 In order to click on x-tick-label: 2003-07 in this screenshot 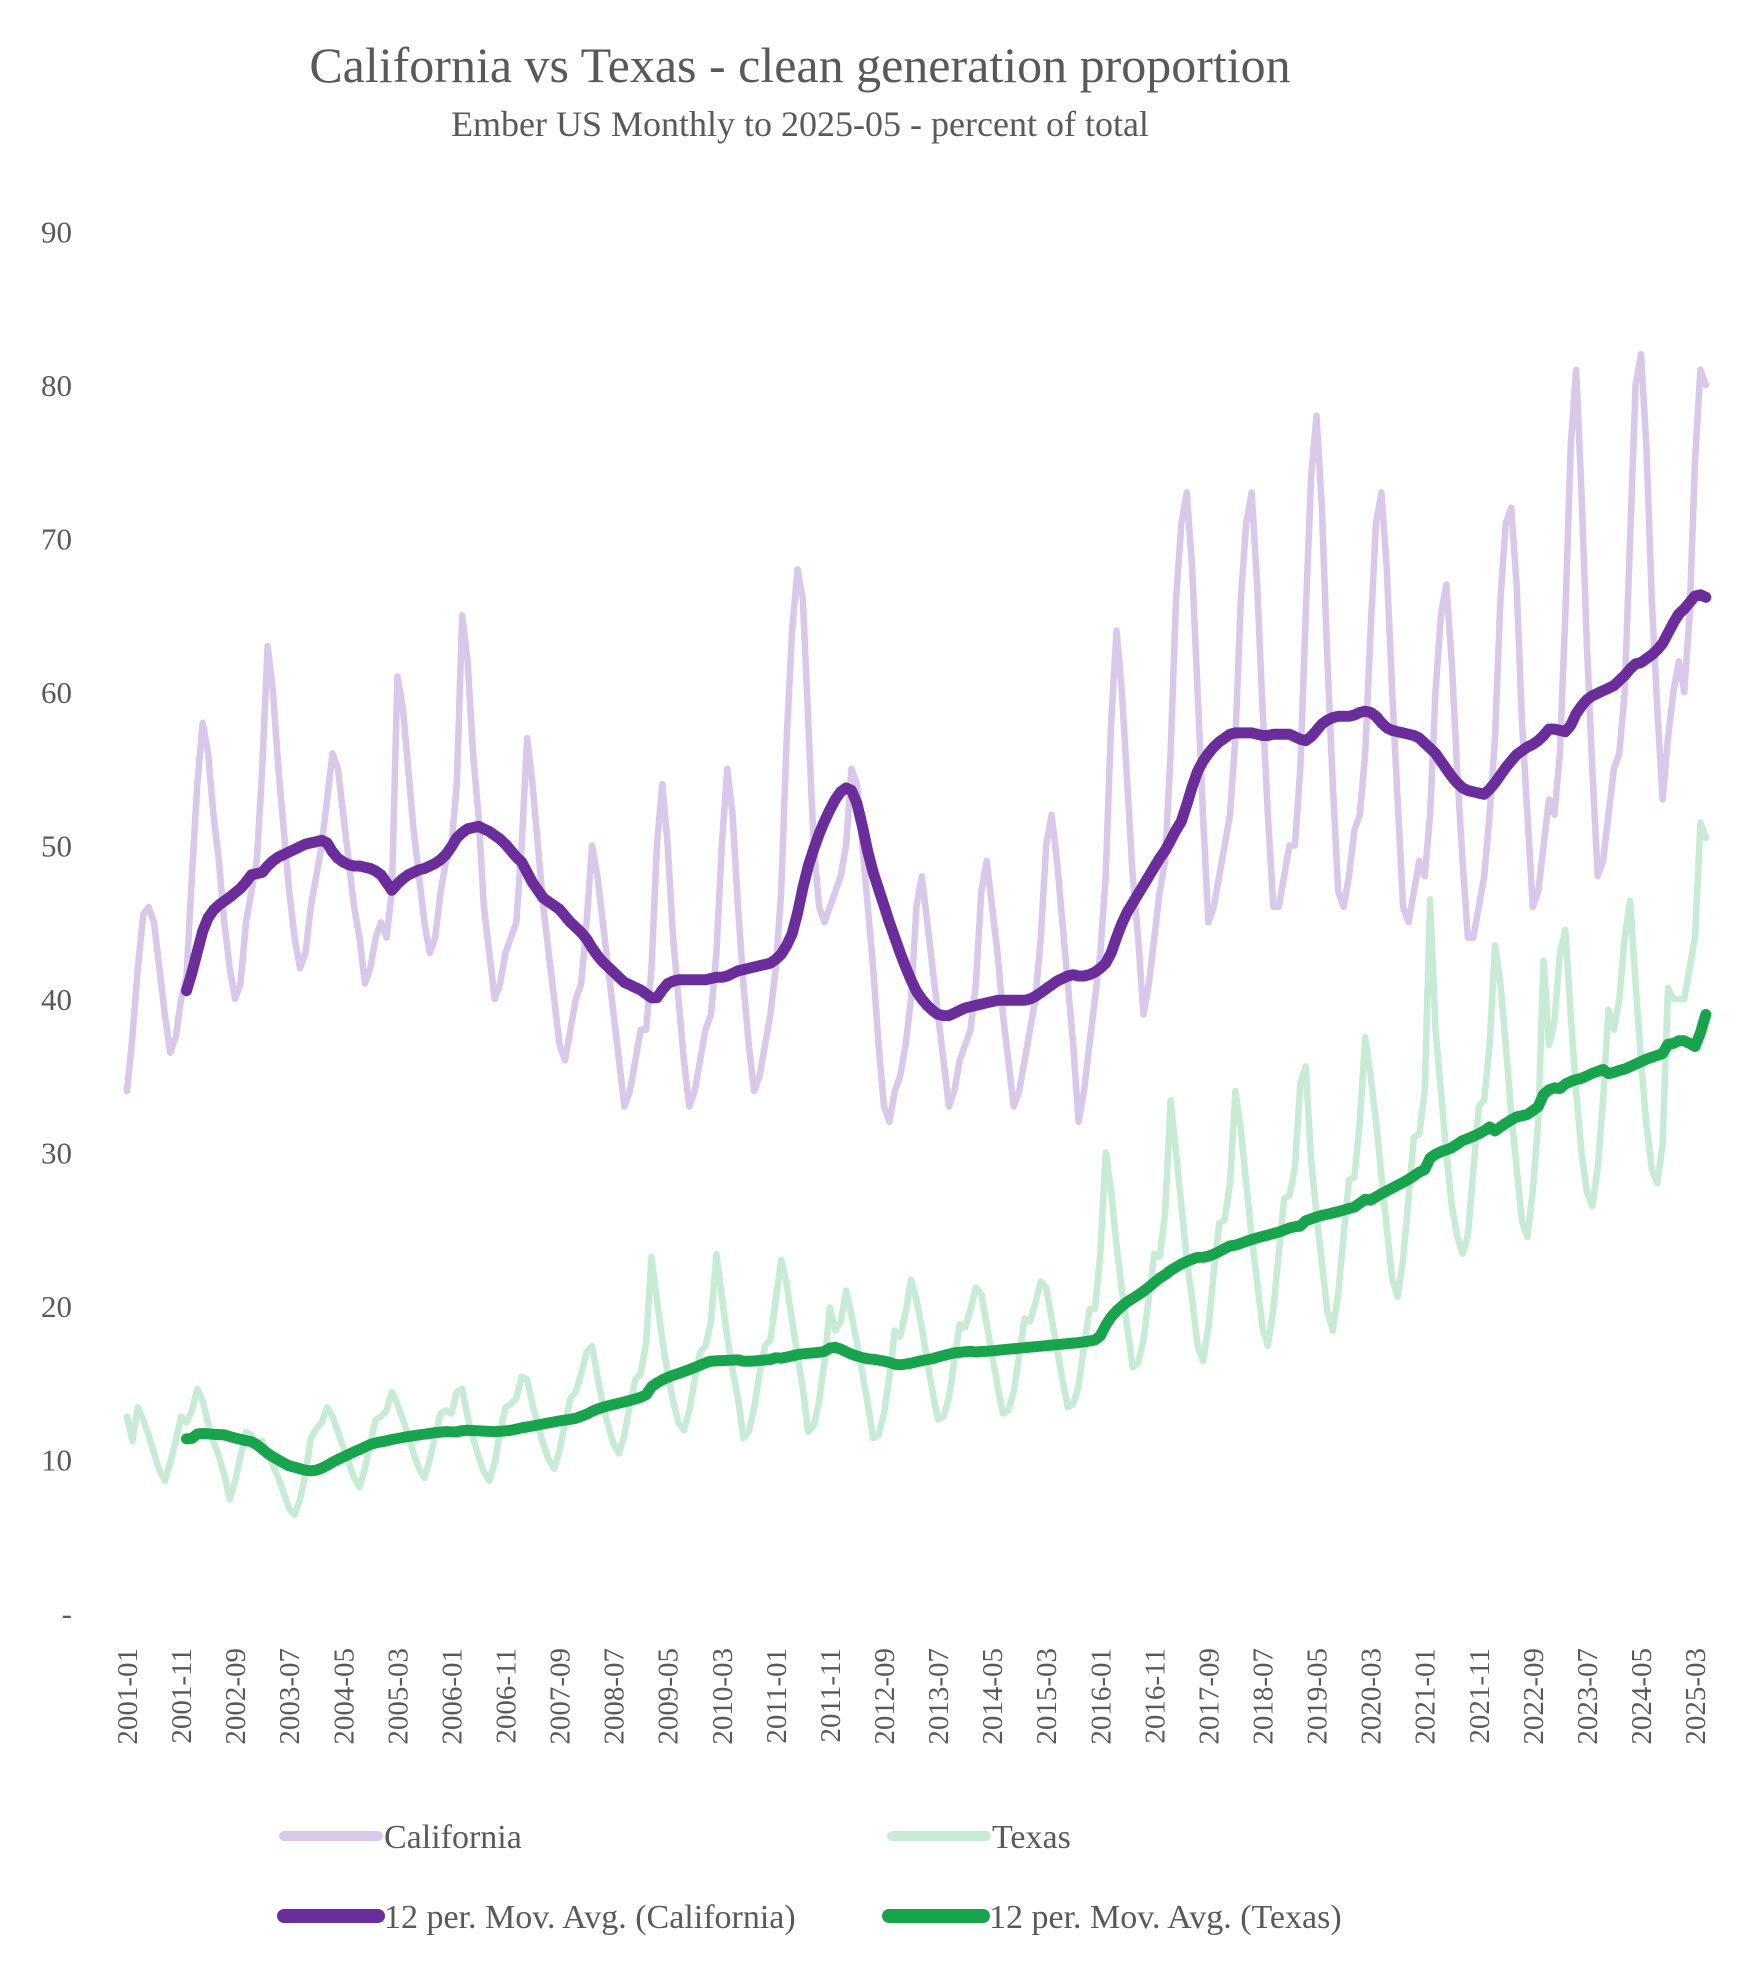, I will do `click(290, 1696)`.